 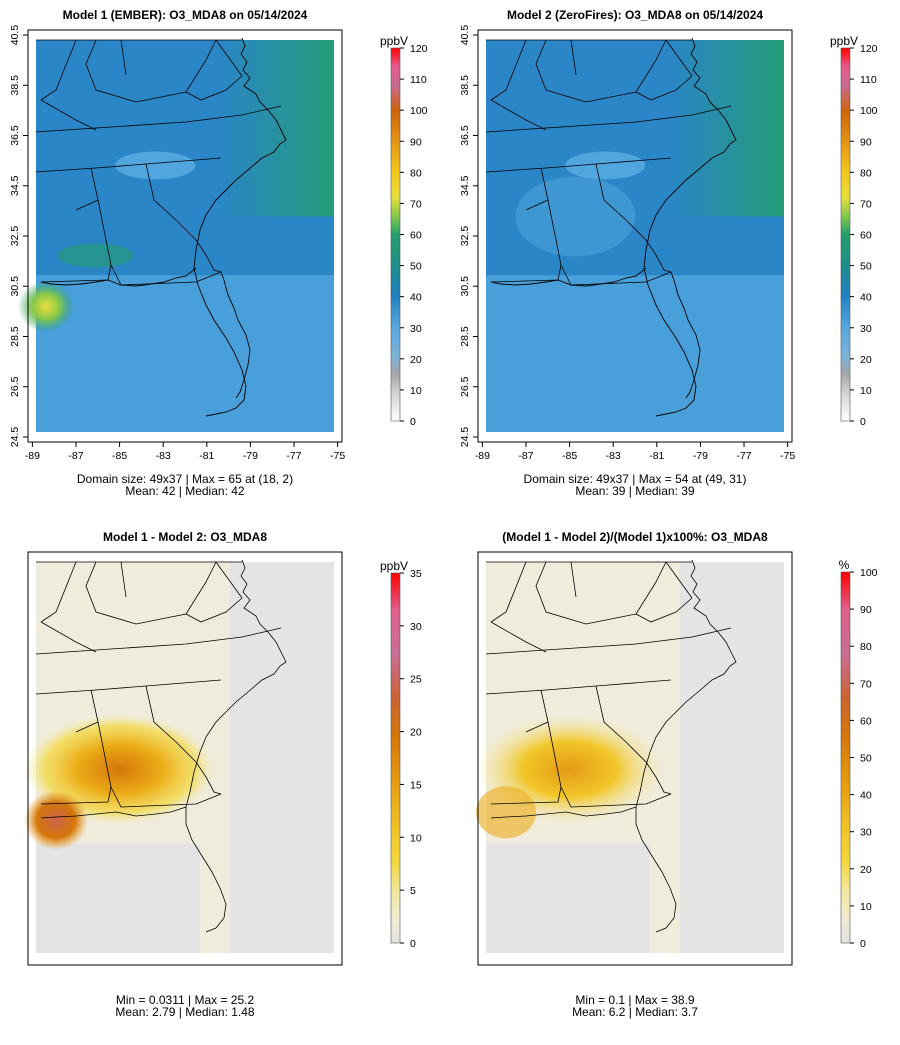 What do you see at coordinates (416, 785) in the screenshot?
I see `colorbar-label: 15` at bounding box center [416, 785].